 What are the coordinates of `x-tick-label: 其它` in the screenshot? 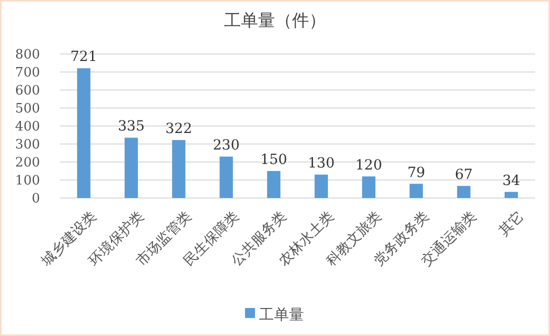 It's located at (512, 224).